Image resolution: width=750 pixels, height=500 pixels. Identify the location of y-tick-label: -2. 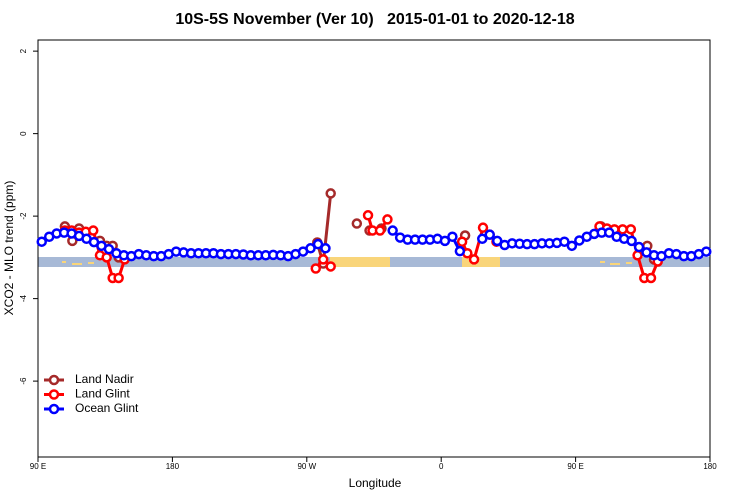
(23, 216).